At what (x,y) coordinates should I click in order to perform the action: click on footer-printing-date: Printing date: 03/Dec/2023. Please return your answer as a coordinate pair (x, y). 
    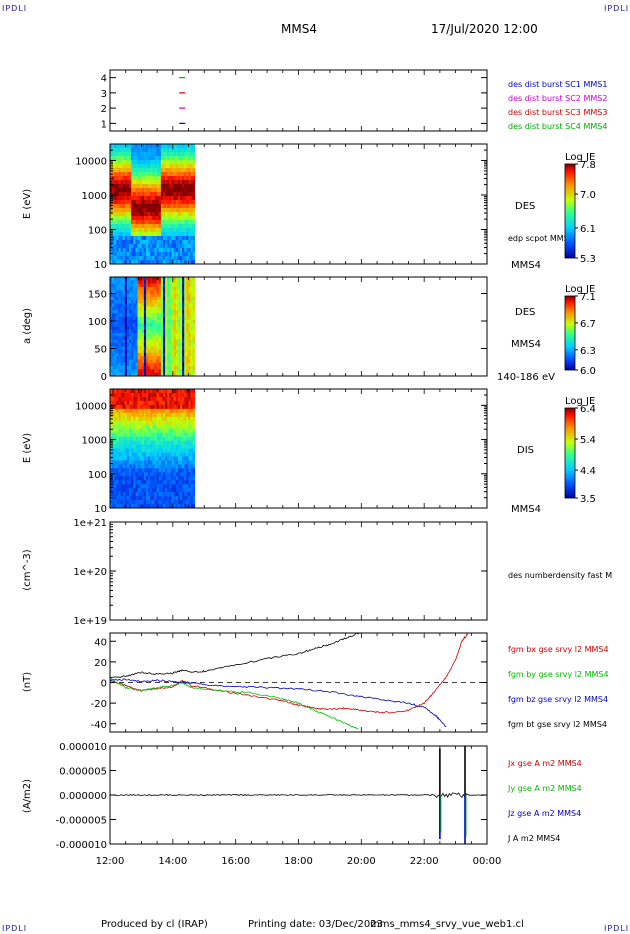
    Looking at the image, I should click on (316, 924).